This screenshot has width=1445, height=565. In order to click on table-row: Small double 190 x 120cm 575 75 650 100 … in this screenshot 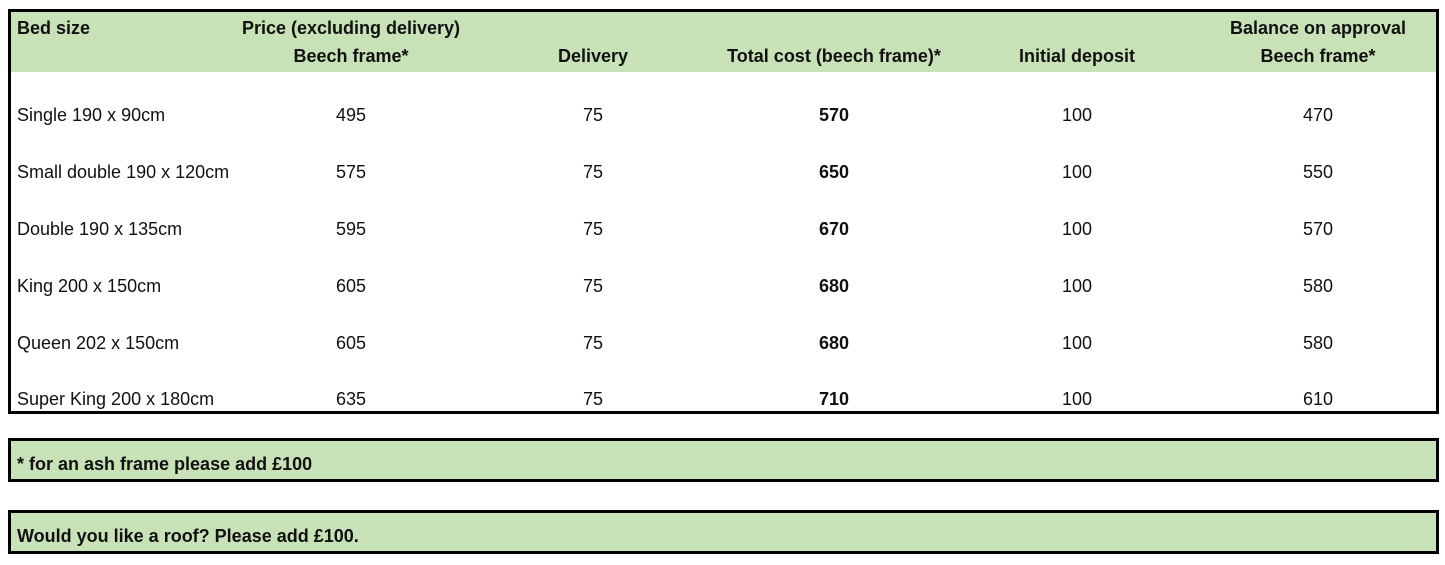, I will do `click(723, 172)`.